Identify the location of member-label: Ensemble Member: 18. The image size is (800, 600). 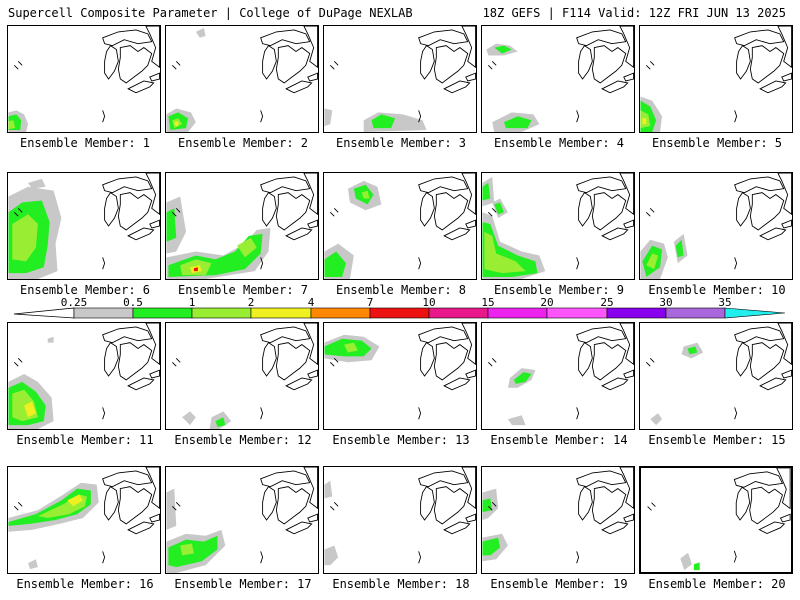
(401, 584).